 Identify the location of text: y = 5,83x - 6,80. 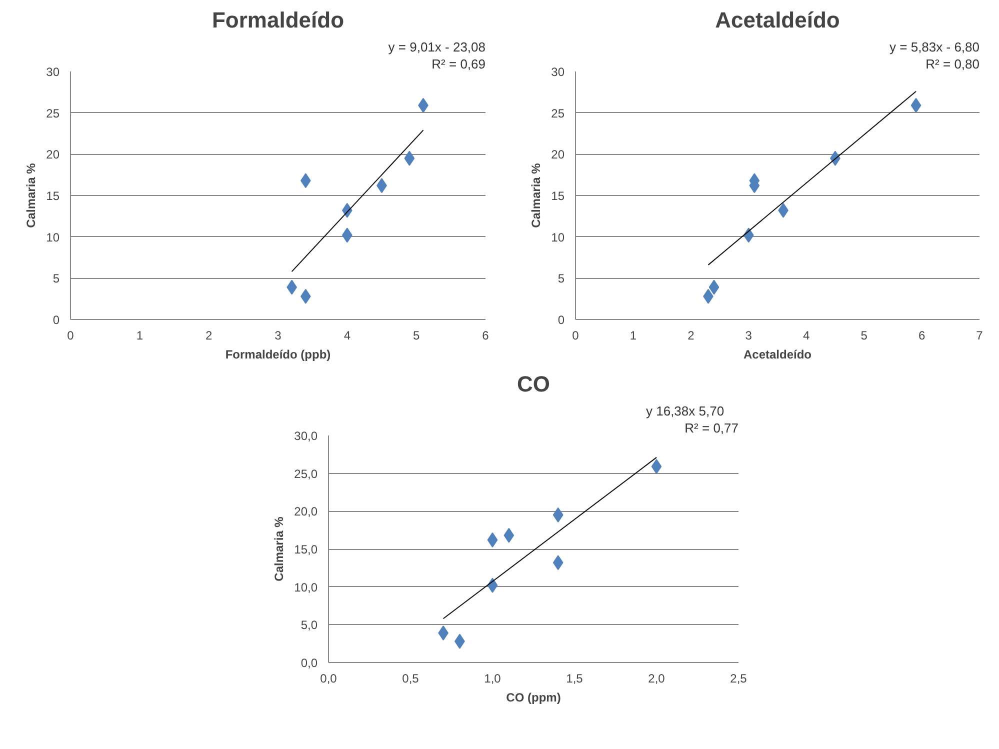
(935, 47).